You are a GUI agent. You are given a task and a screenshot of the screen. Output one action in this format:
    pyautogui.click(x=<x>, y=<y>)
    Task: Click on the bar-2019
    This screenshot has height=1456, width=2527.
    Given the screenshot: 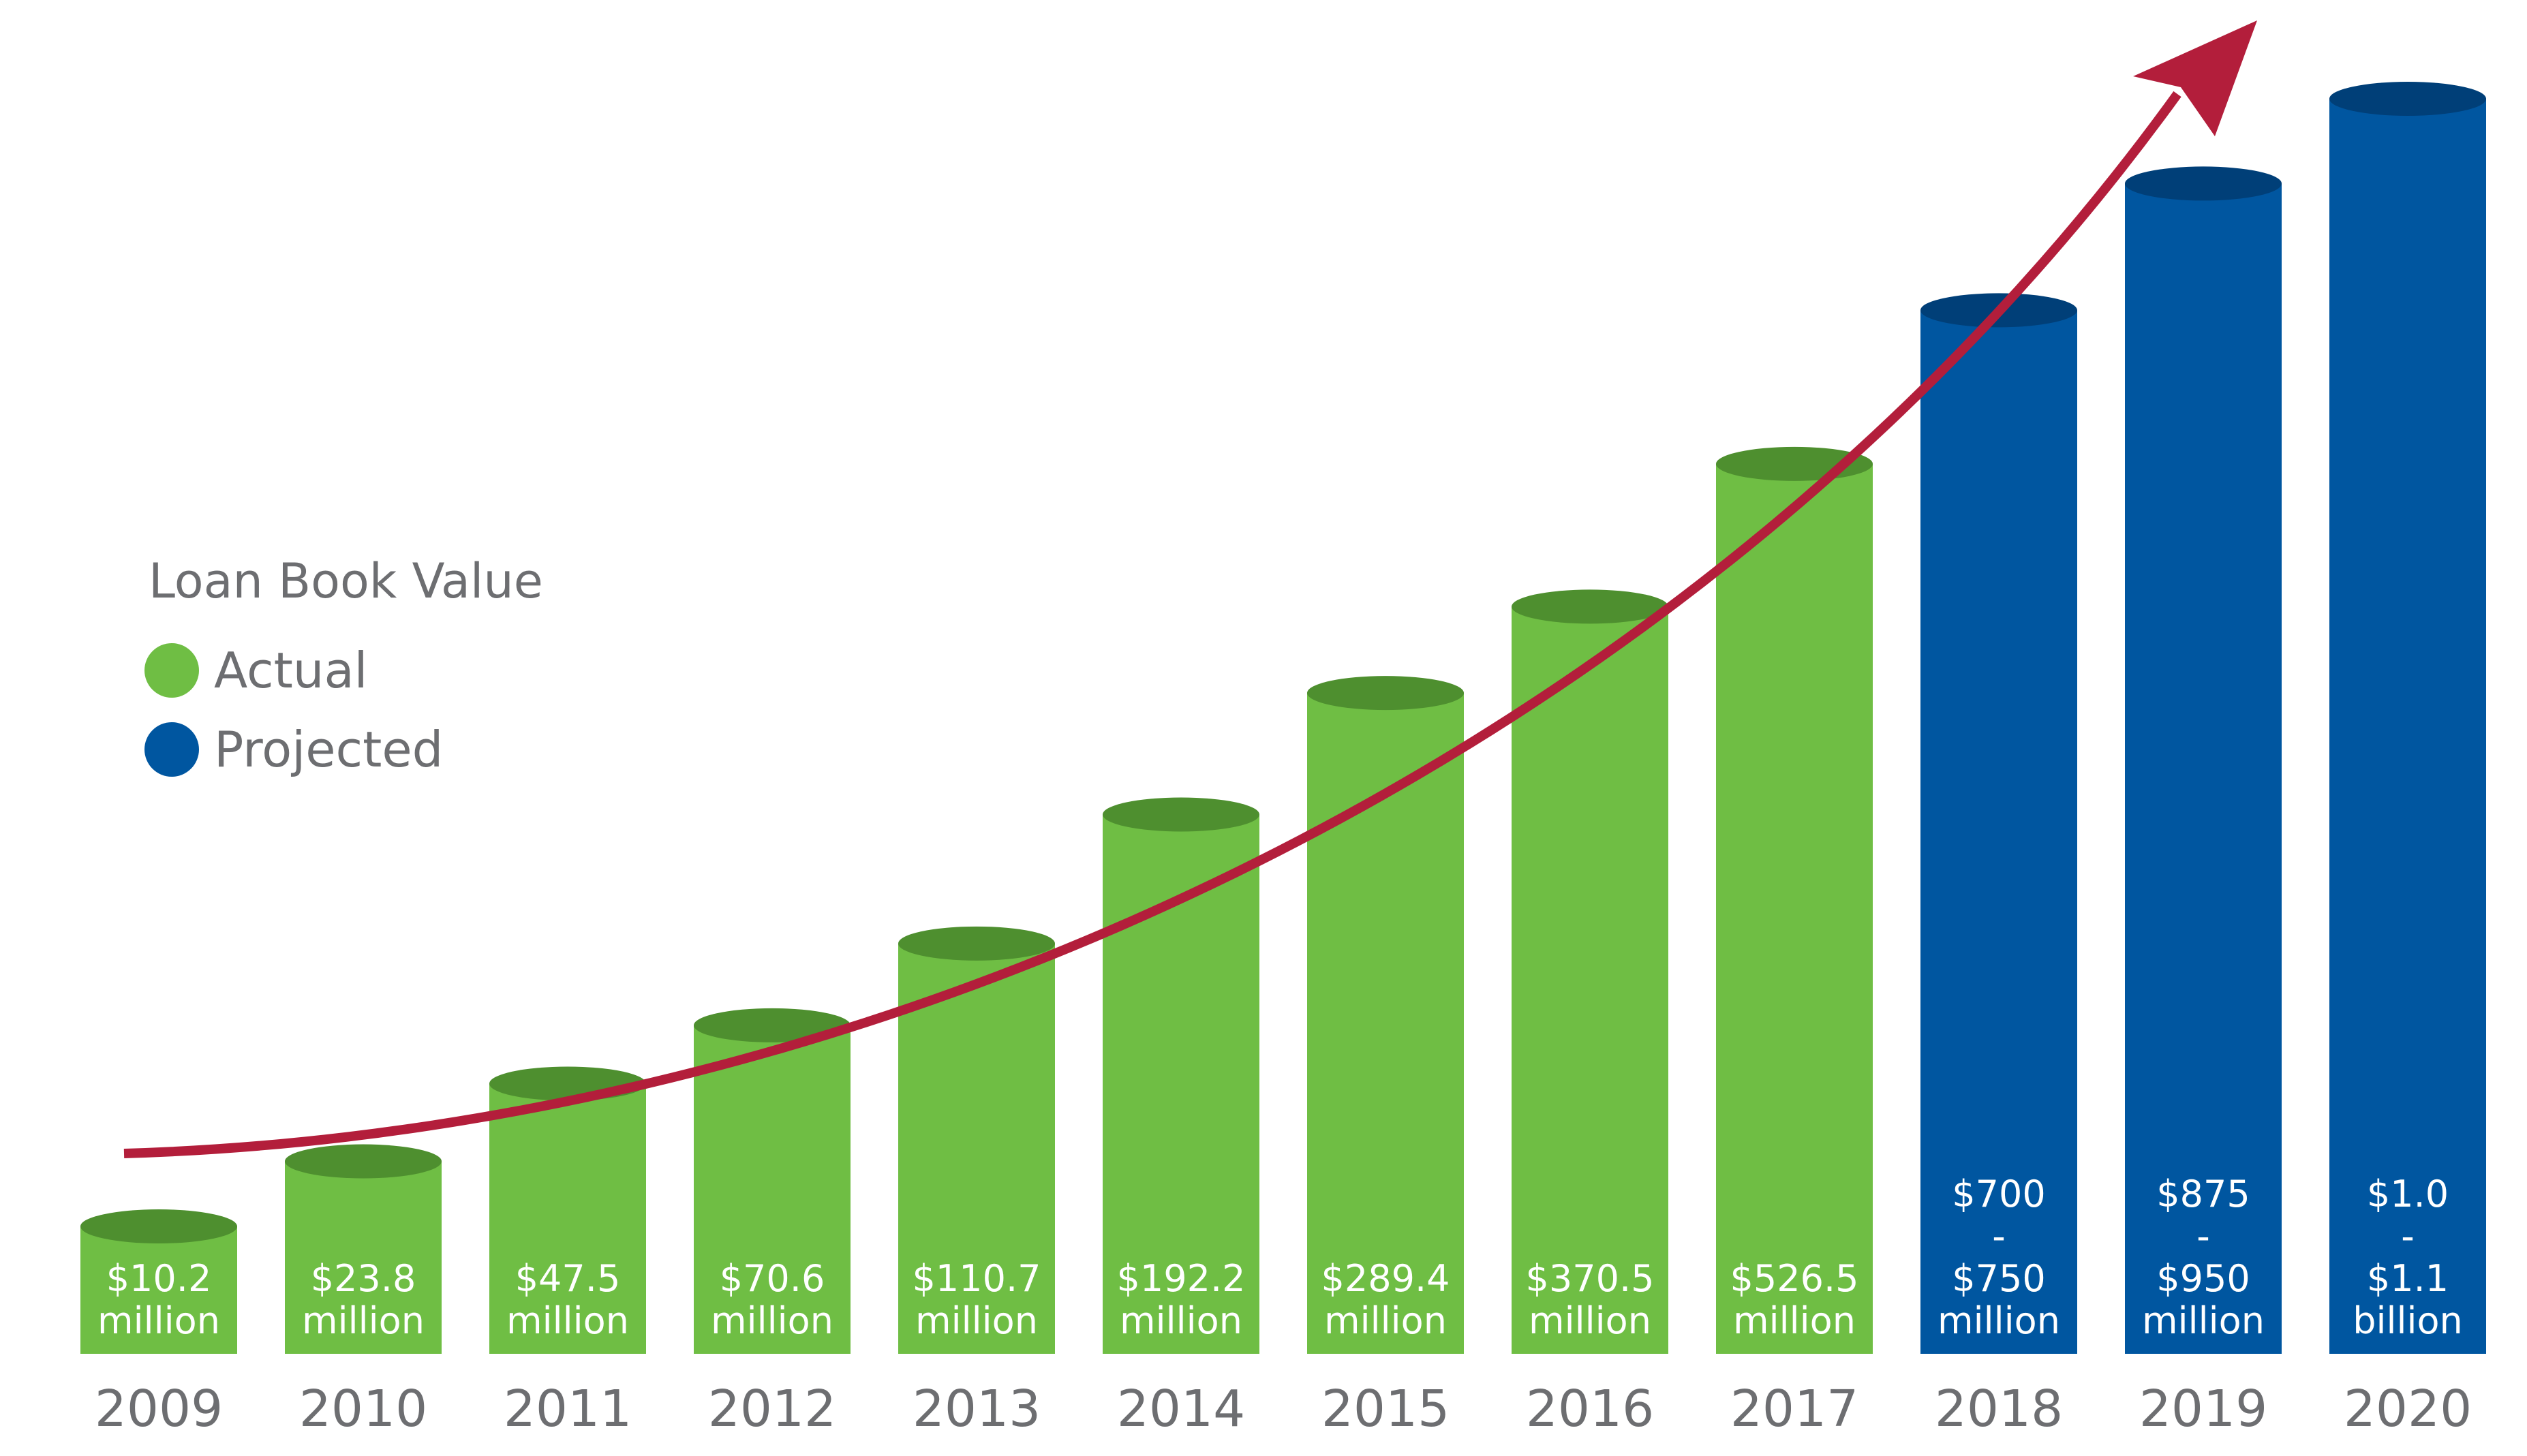 What is the action you would take?
    pyautogui.click(x=2204, y=760)
    